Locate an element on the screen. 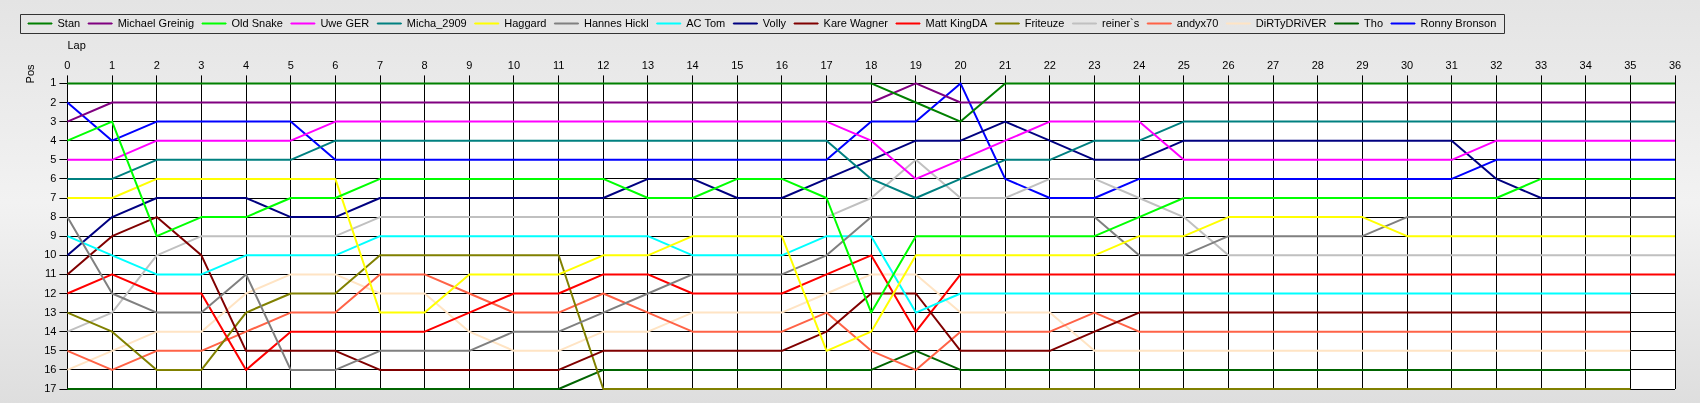 This screenshot has width=1700, height=403. y-tick-label: 3 is located at coordinates (53, 120).